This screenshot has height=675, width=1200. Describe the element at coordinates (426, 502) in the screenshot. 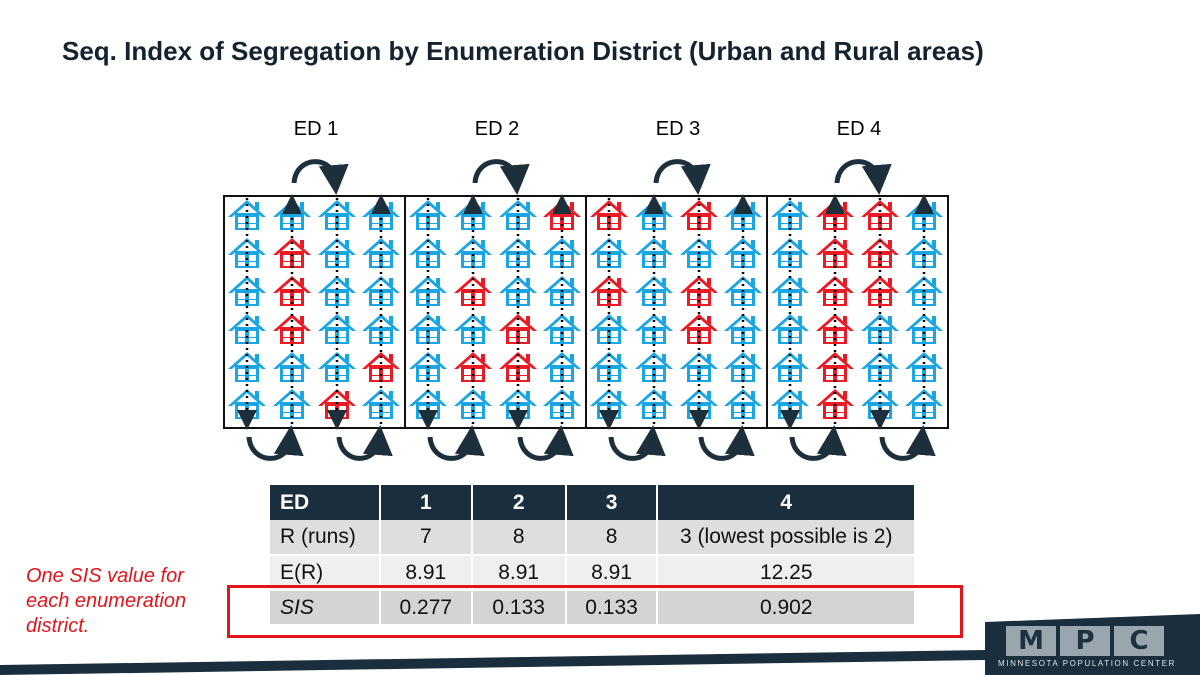

I see `header-ed-1: 1` at that location.